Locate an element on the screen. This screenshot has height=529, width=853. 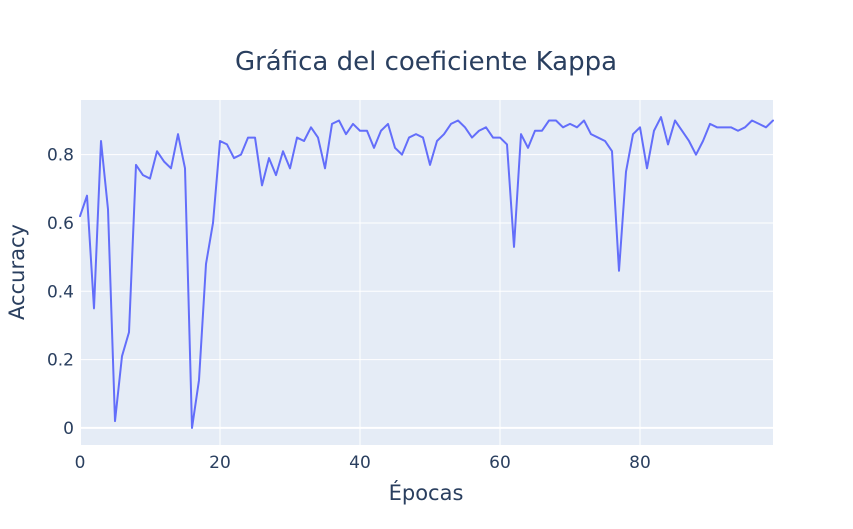
x-tick-label: 20 is located at coordinates (220, 463).